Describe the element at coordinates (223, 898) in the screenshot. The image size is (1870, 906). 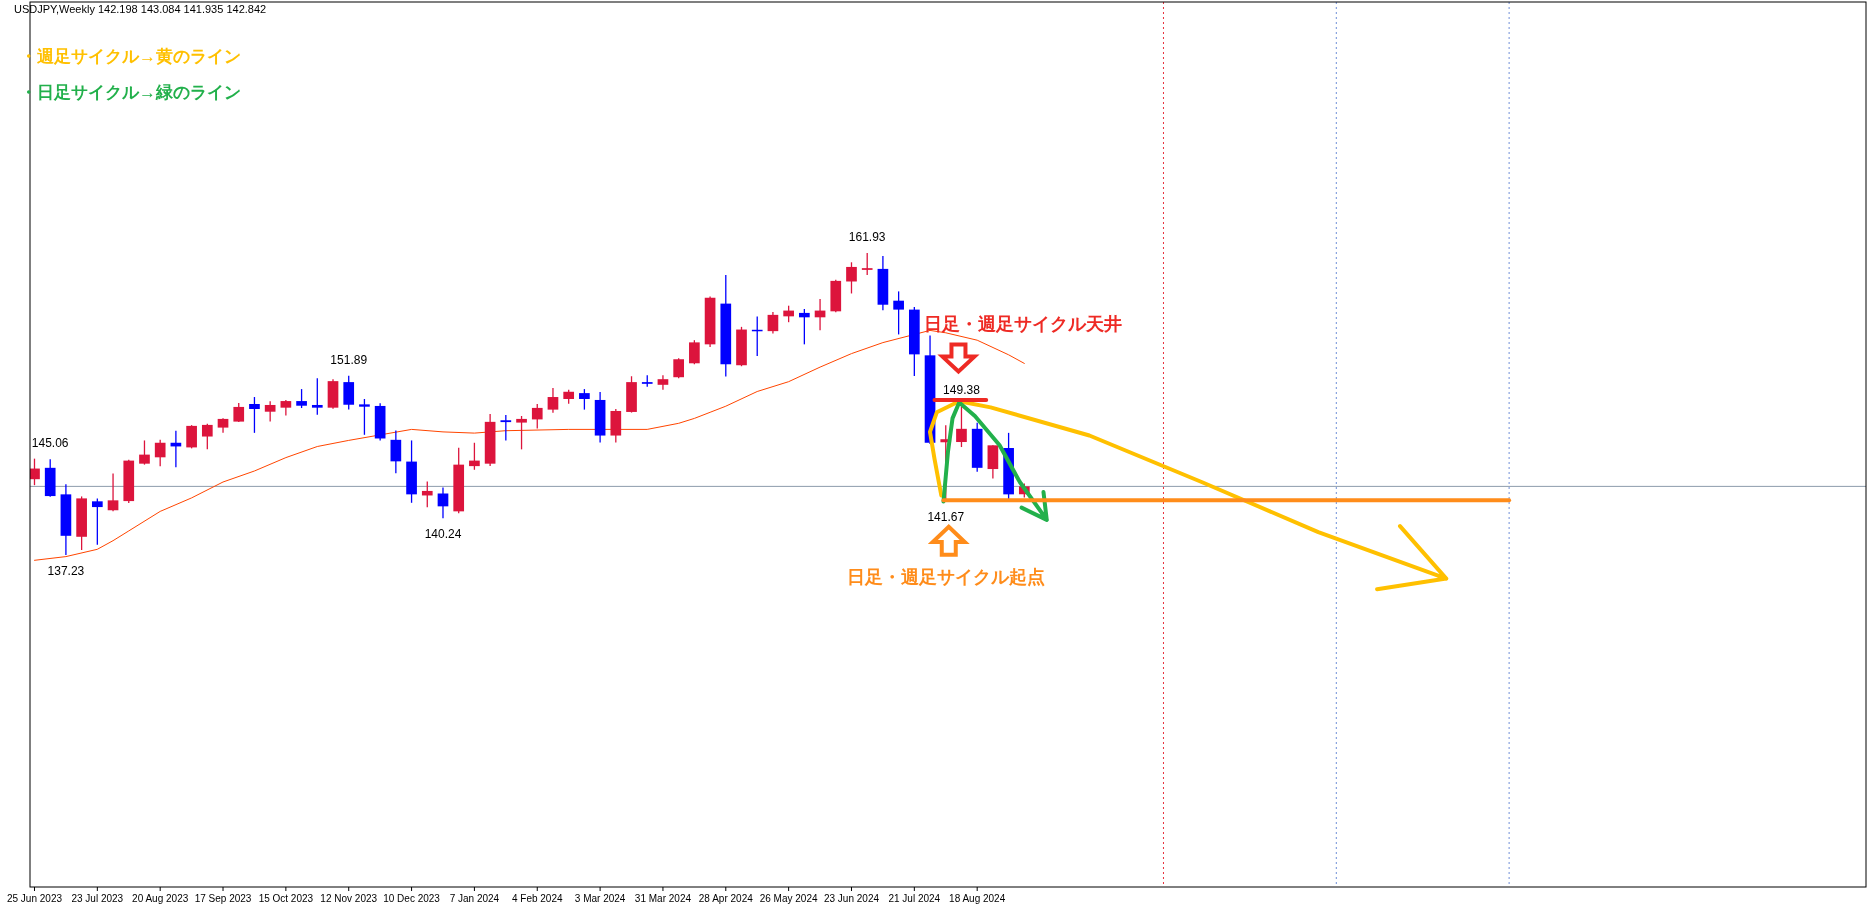
I see `x-tick-label: 17 Sep 2023` at that location.